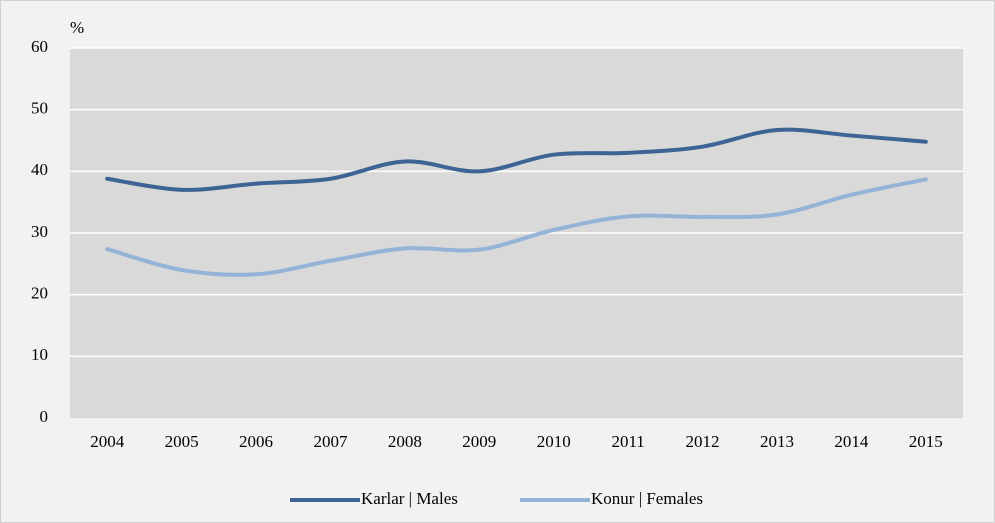 This screenshot has width=995, height=523. What do you see at coordinates (39, 231) in the screenshot?
I see `y-tick-label: 30` at bounding box center [39, 231].